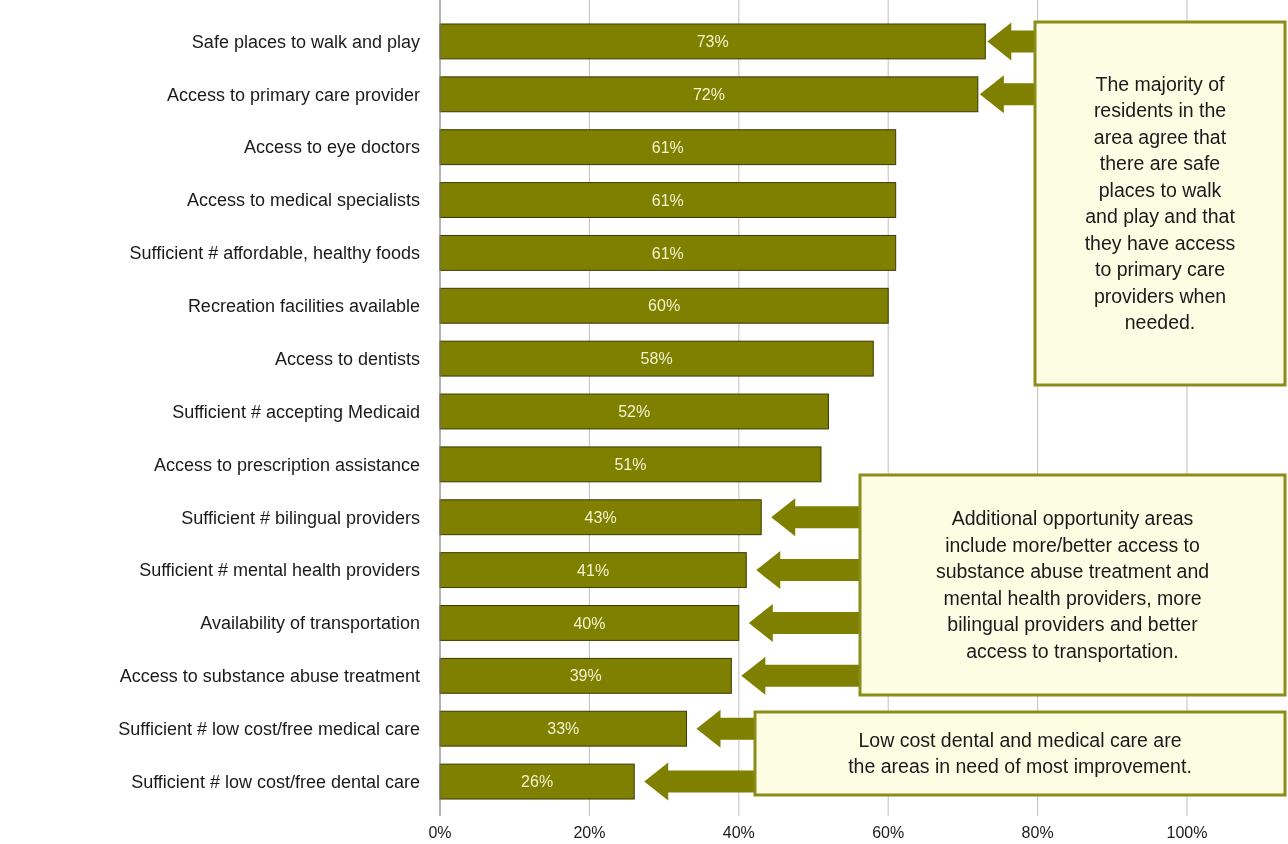 This screenshot has height=844, width=1288. I want to click on data-label: 41%, so click(593, 570).